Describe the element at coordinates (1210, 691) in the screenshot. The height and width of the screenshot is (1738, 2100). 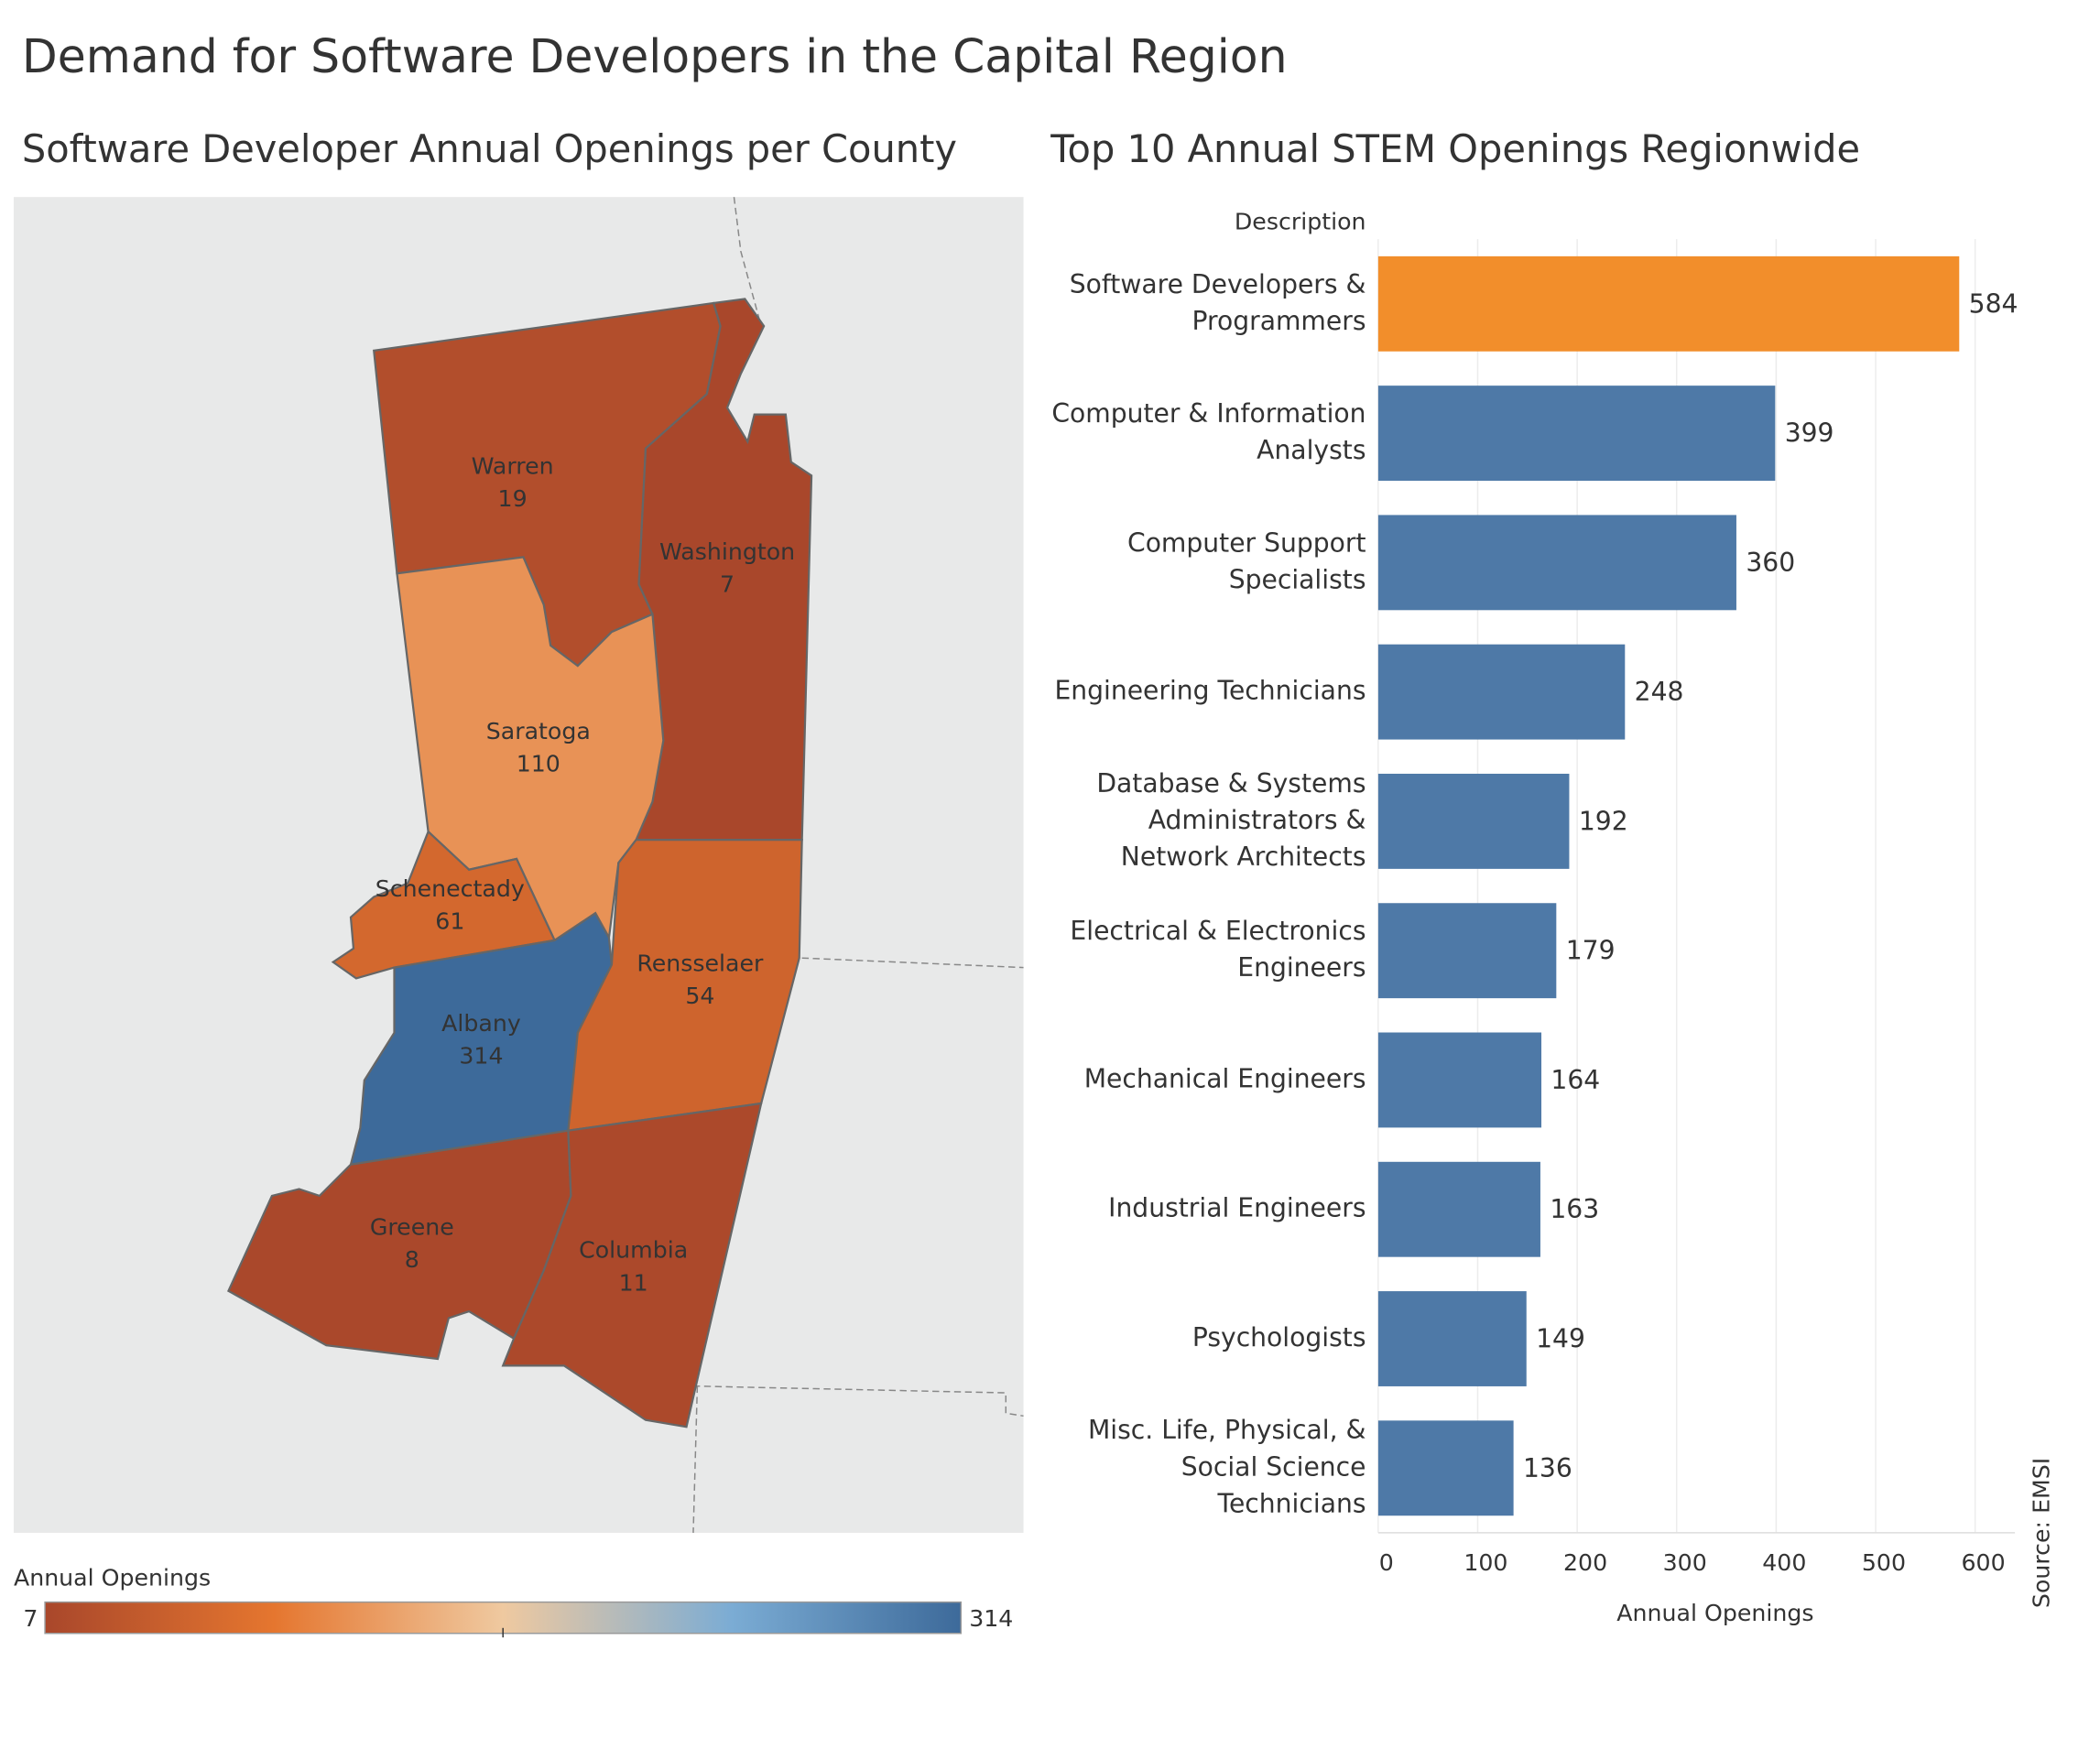
I see `category-label: Engineering Technicians` at that location.